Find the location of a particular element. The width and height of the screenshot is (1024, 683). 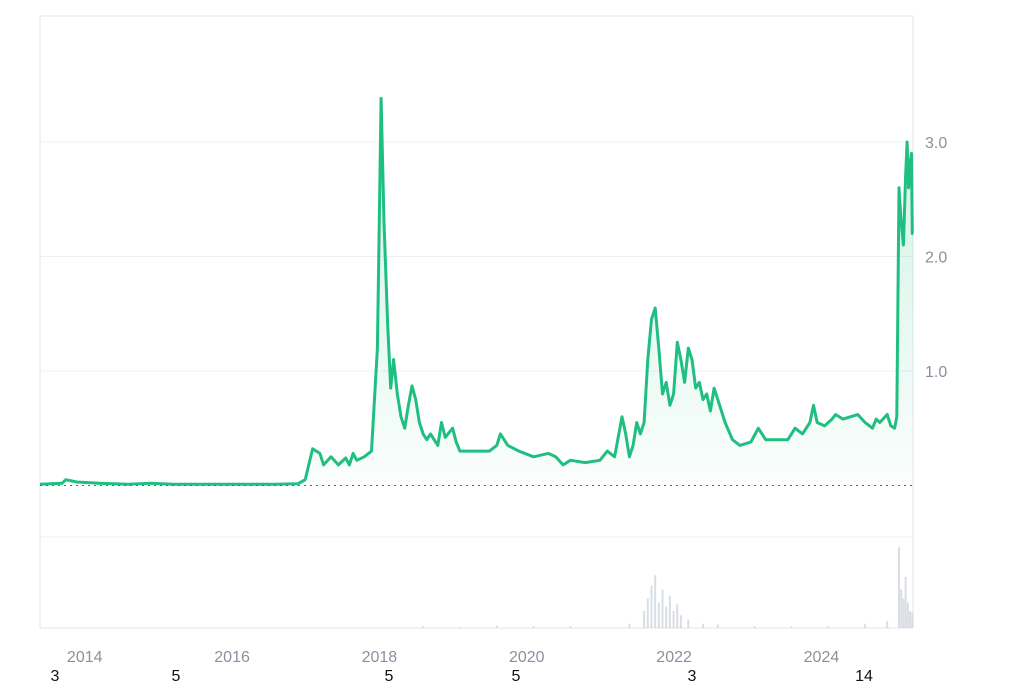

period-badges: 3 5 5 5 3 14 is located at coordinates (462, 675).